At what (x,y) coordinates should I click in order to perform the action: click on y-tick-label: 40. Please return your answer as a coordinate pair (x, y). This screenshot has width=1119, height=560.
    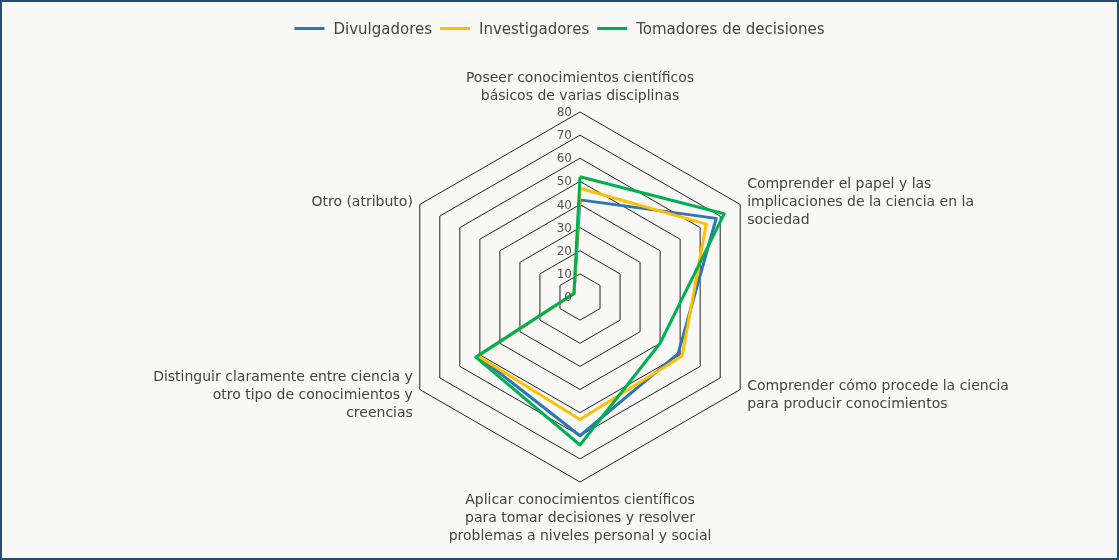
    Looking at the image, I should click on (564, 204).